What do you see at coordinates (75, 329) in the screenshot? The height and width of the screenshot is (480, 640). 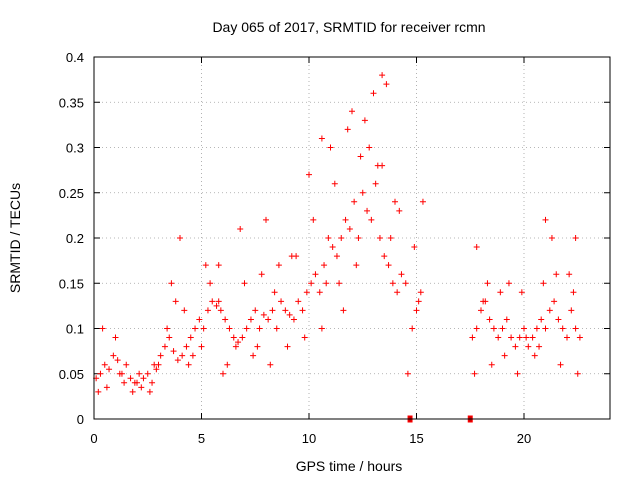 I see `y-tick-label: 0.1` at bounding box center [75, 329].